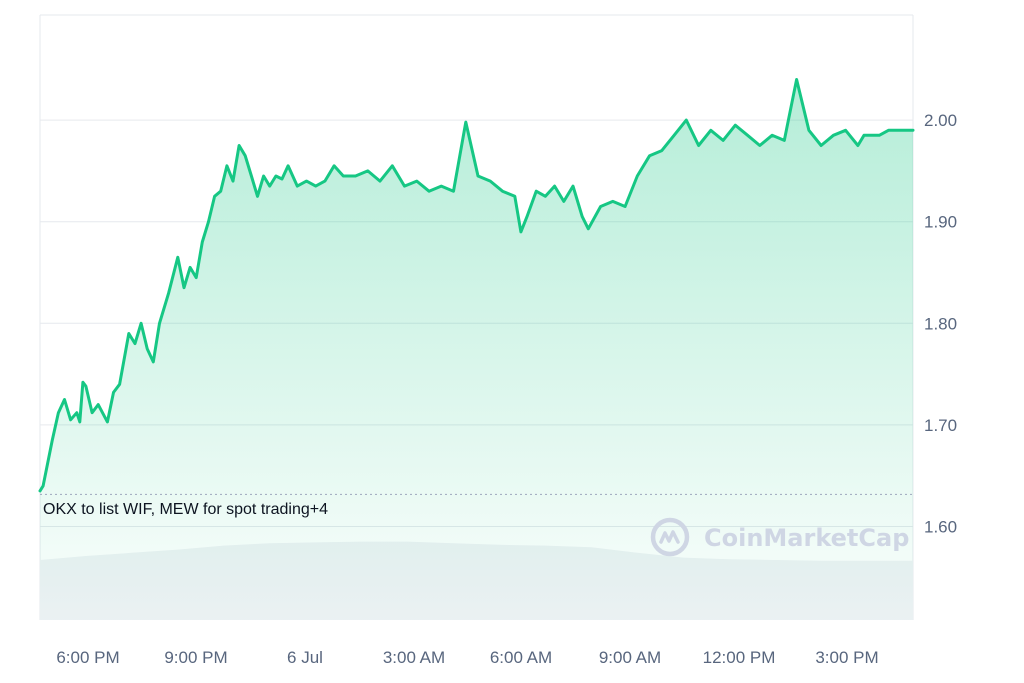 The height and width of the screenshot is (683, 1024). Describe the element at coordinates (940, 527) in the screenshot. I see `y-tick-label: 1.60` at that location.